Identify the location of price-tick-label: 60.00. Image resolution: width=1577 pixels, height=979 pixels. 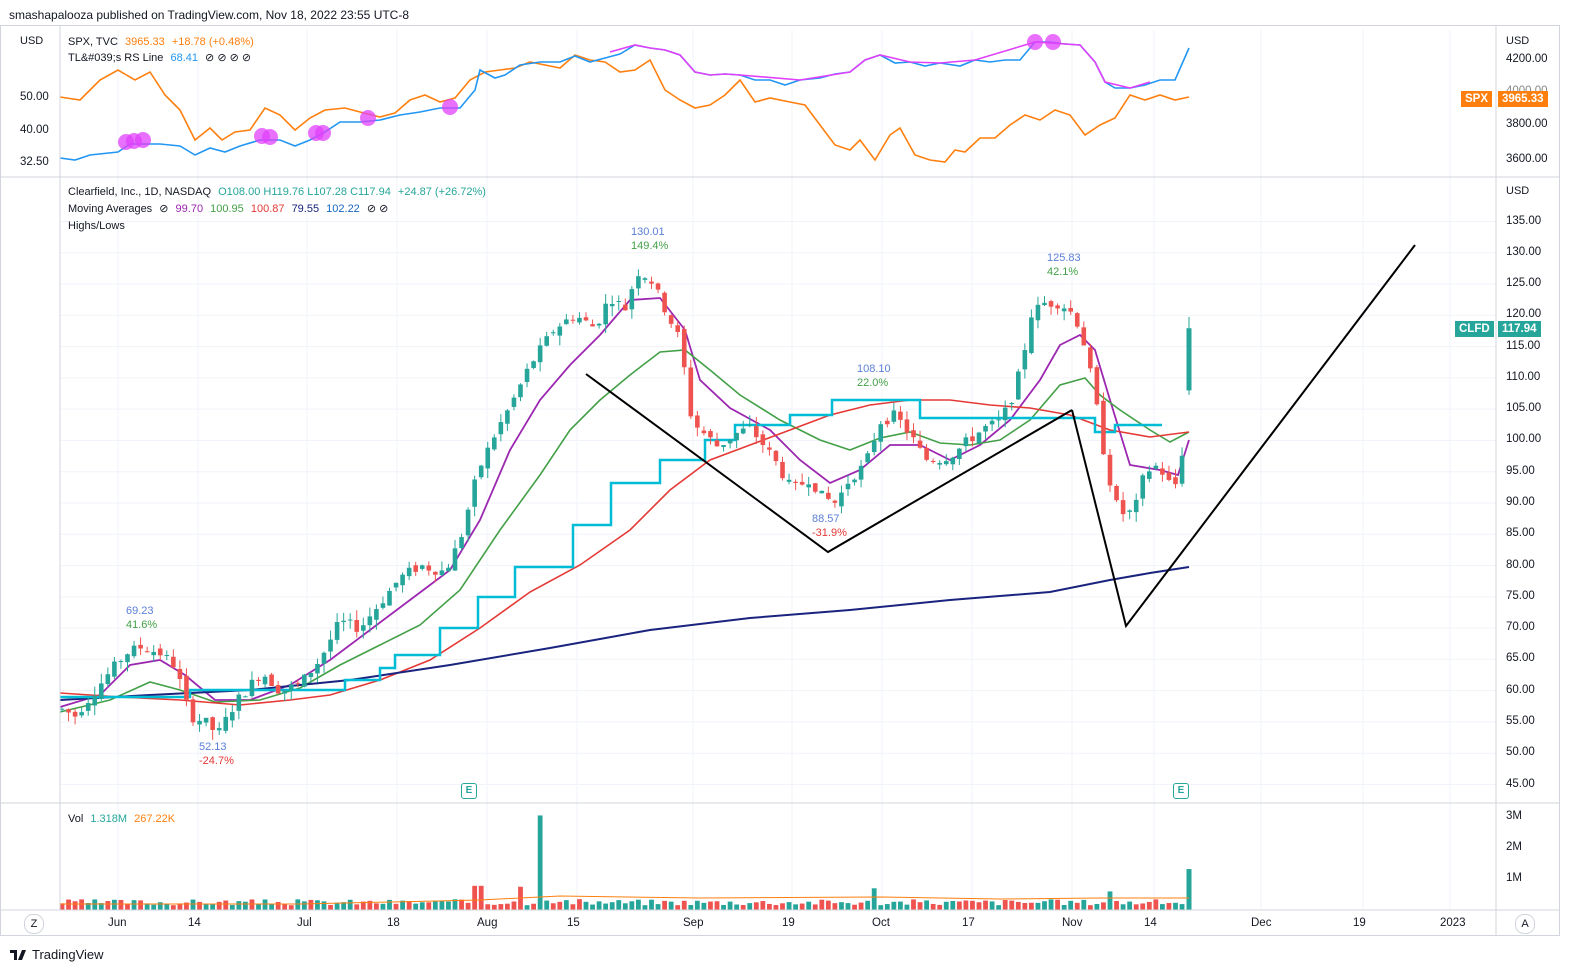
(1520, 689).